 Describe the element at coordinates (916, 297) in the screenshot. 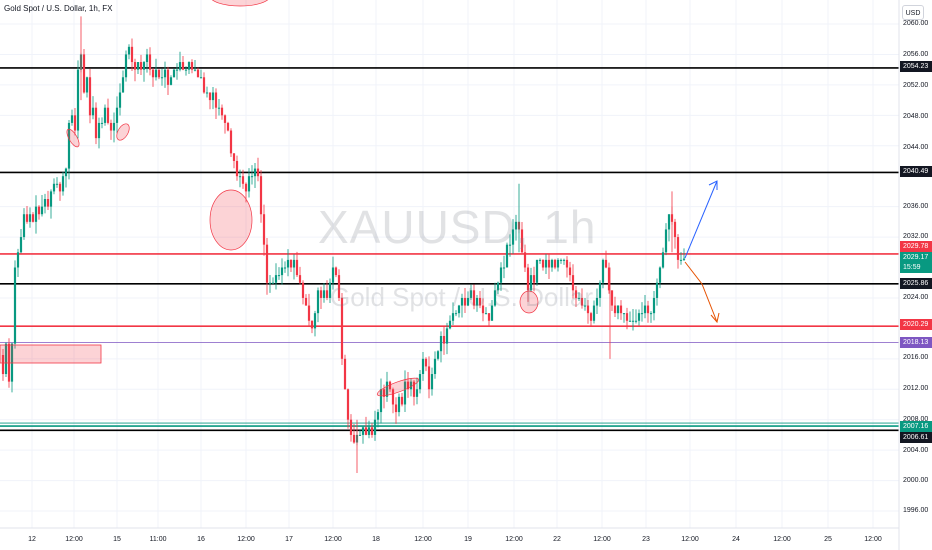

I see `y-tick-label: 2024.00` at that location.